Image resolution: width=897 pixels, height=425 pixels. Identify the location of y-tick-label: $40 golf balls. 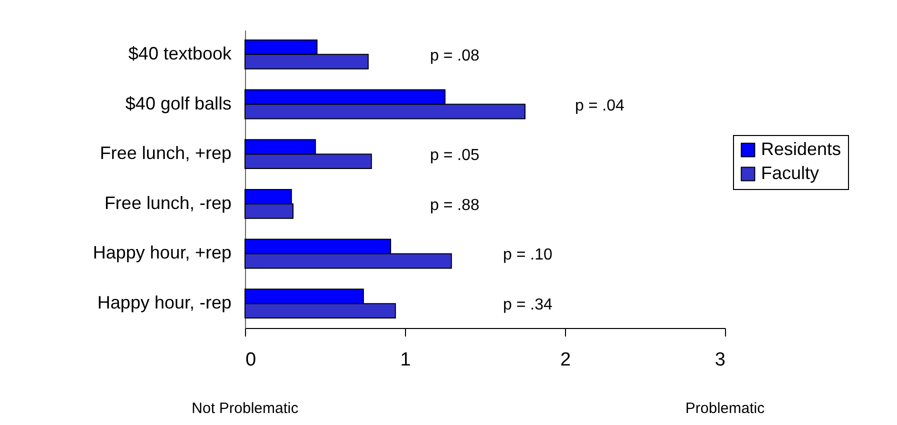
(178, 103).